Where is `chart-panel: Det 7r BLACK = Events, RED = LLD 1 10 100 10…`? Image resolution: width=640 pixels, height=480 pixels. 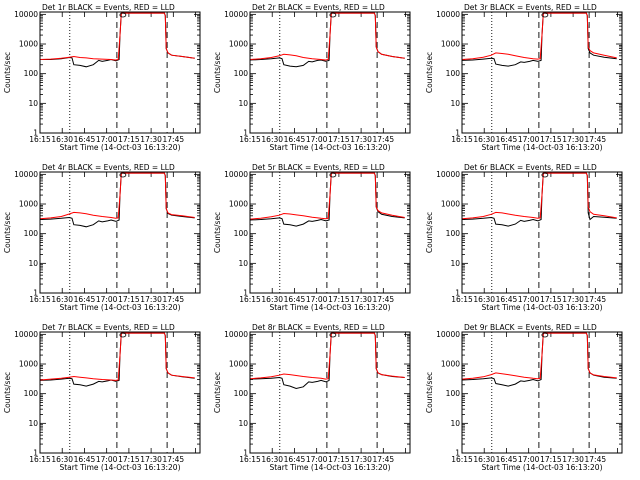
chart-panel: Det 7r BLACK = Events, RED = LLD 1 10 100 10… is located at coordinates (102, 397).